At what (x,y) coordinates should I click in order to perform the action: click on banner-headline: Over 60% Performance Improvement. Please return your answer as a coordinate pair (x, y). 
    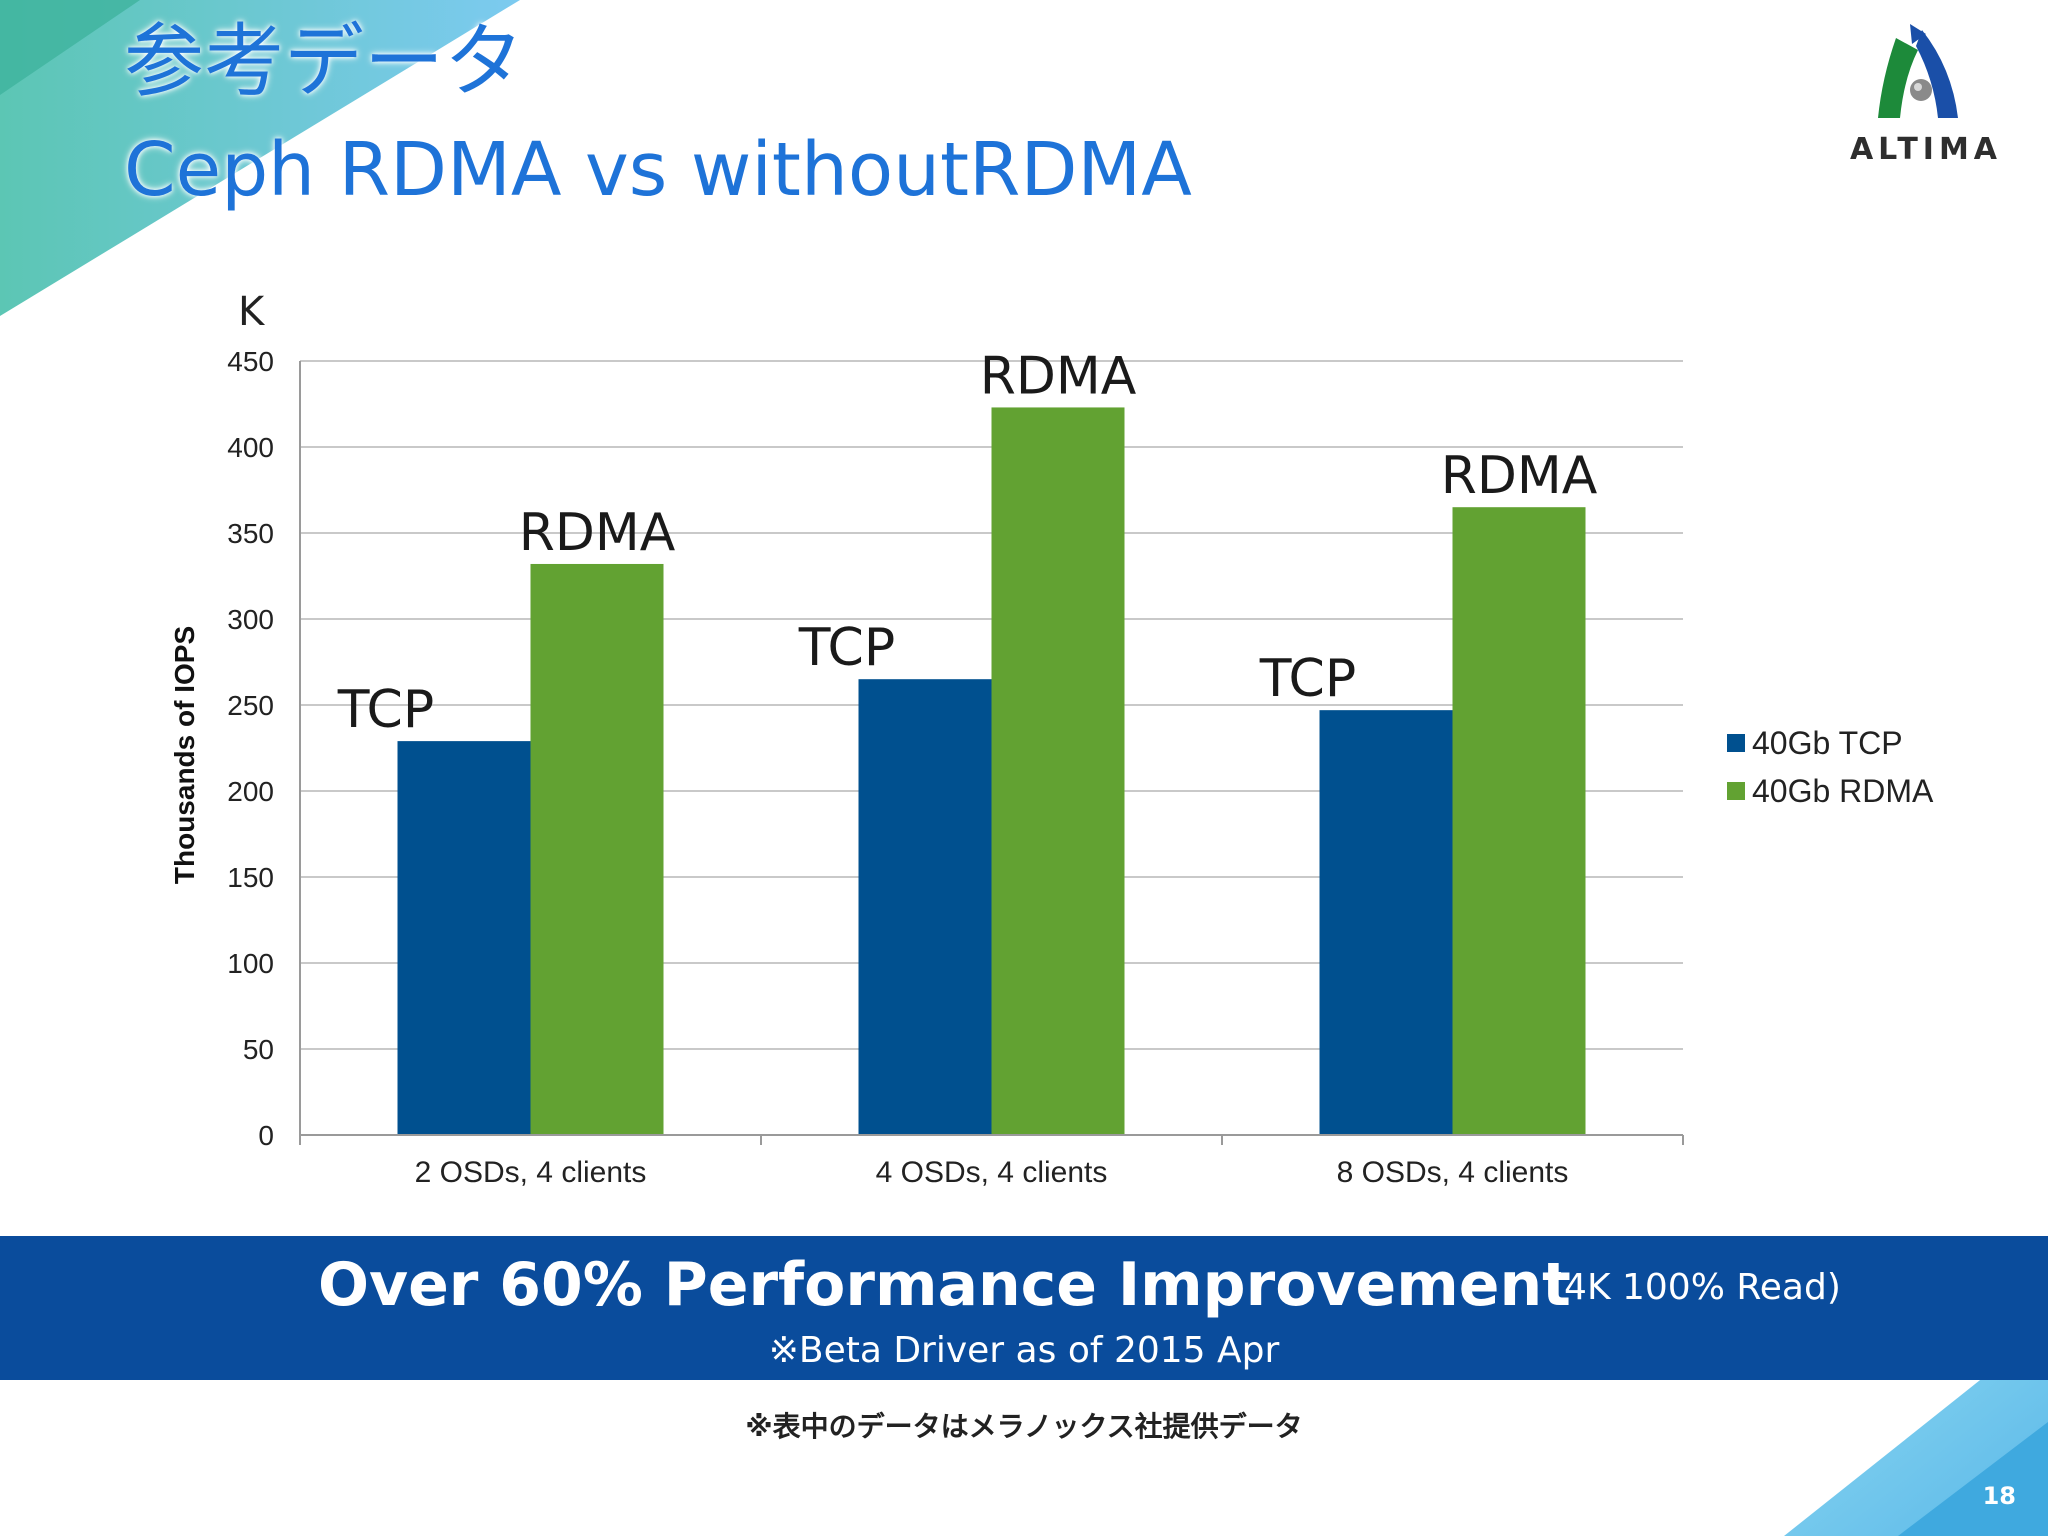
    Looking at the image, I should click on (944, 1285).